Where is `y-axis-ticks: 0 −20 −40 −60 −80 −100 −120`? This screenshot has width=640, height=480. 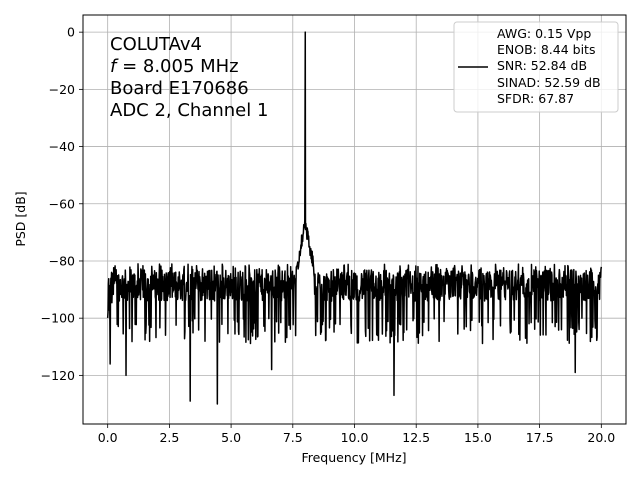 y-axis-ticks: 0 −20 −40 −60 −80 −100 −120 is located at coordinates (62, 204).